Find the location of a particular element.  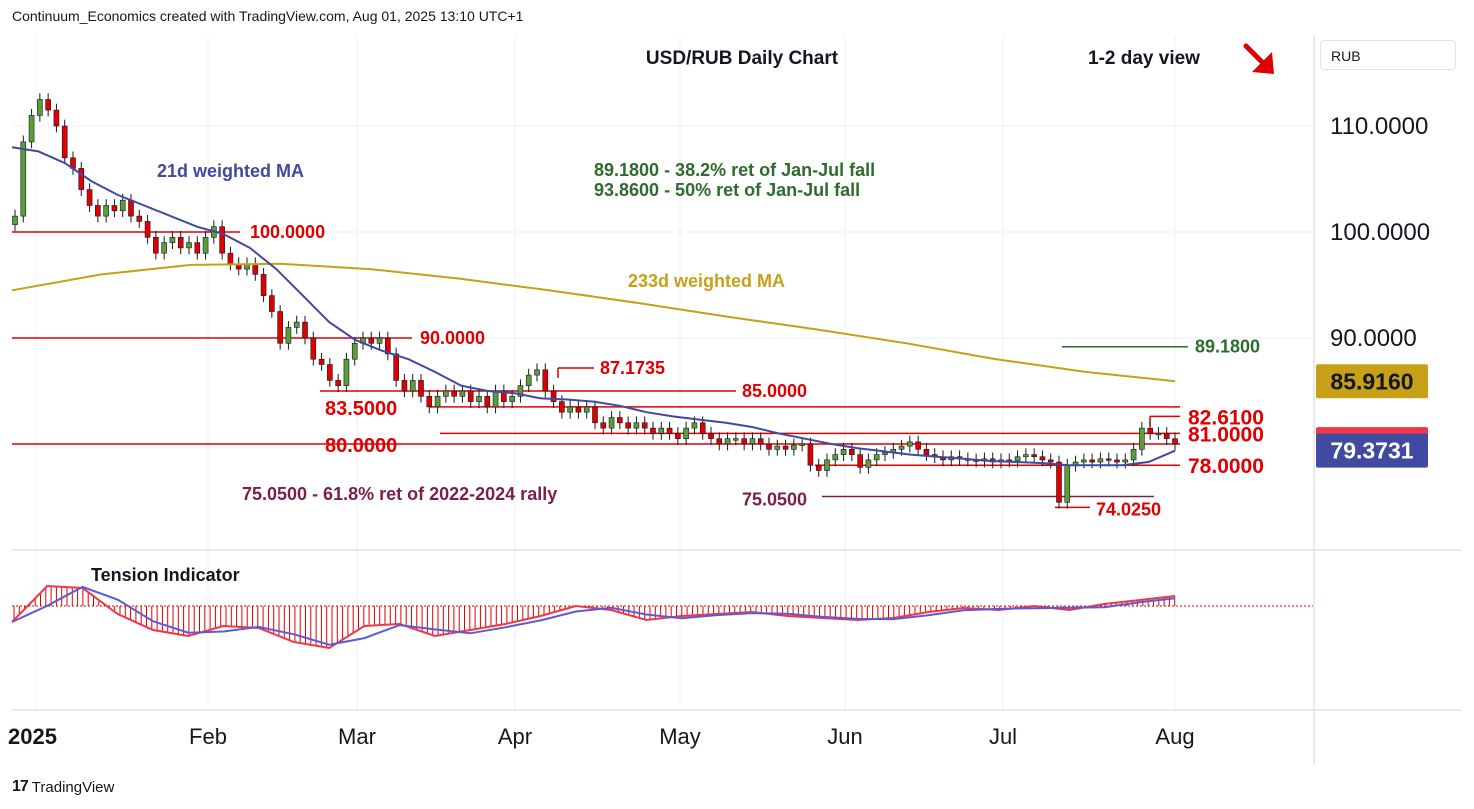

chart-title: USD/RUB Daily Chart is located at coordinates (742, 58).